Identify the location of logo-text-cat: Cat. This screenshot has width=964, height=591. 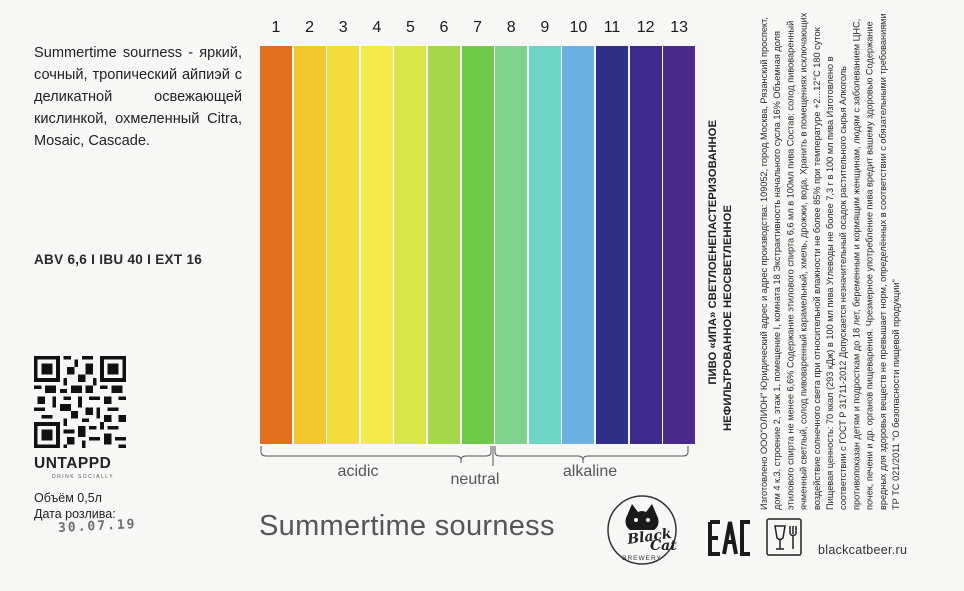
(663, 546).